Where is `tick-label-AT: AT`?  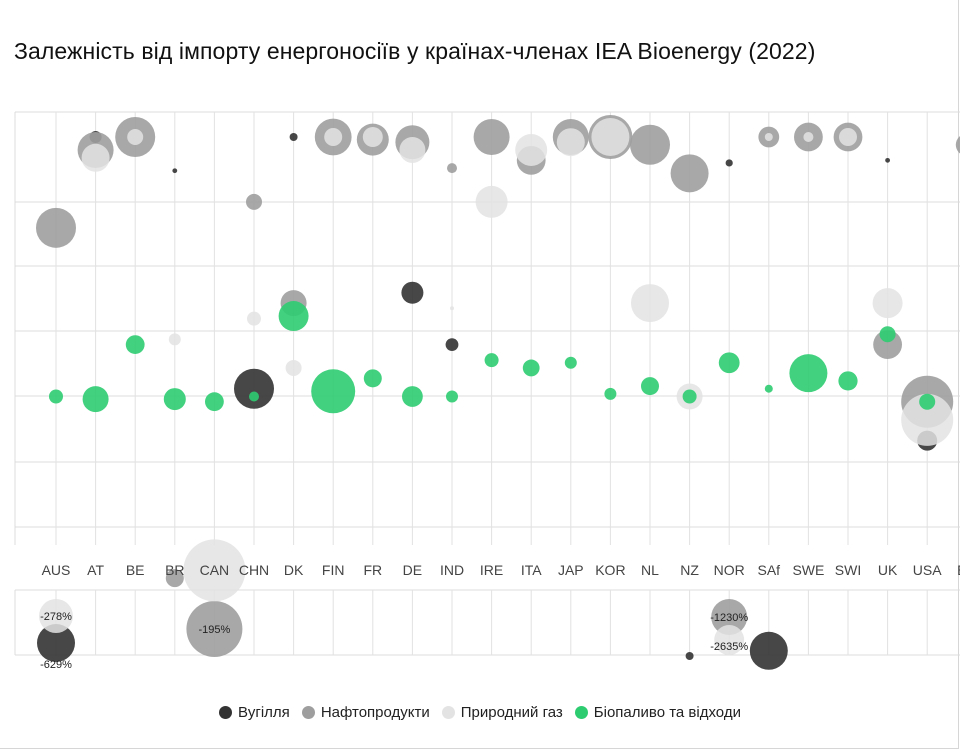 tick-label-AT: AT is located at coordinates (95, 570).